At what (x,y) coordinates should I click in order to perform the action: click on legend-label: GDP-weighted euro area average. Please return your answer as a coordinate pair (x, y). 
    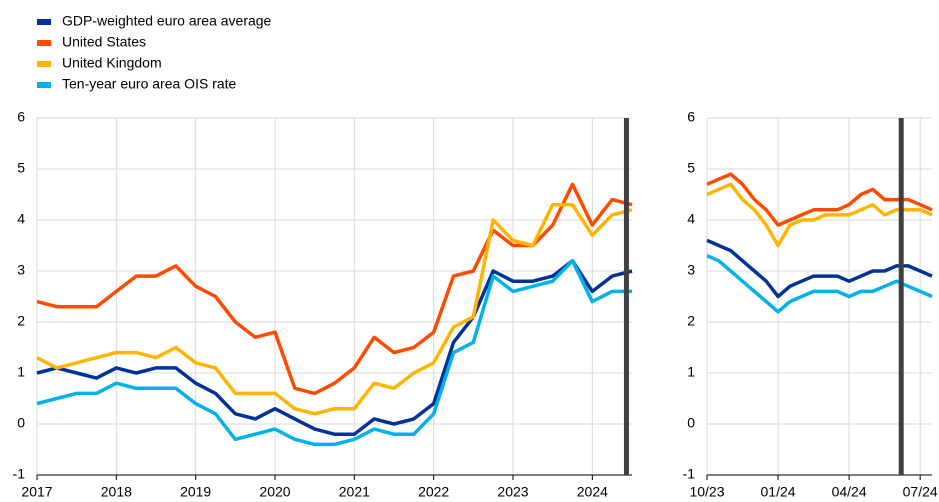
    Looking at the image, I should click on (167, 21).